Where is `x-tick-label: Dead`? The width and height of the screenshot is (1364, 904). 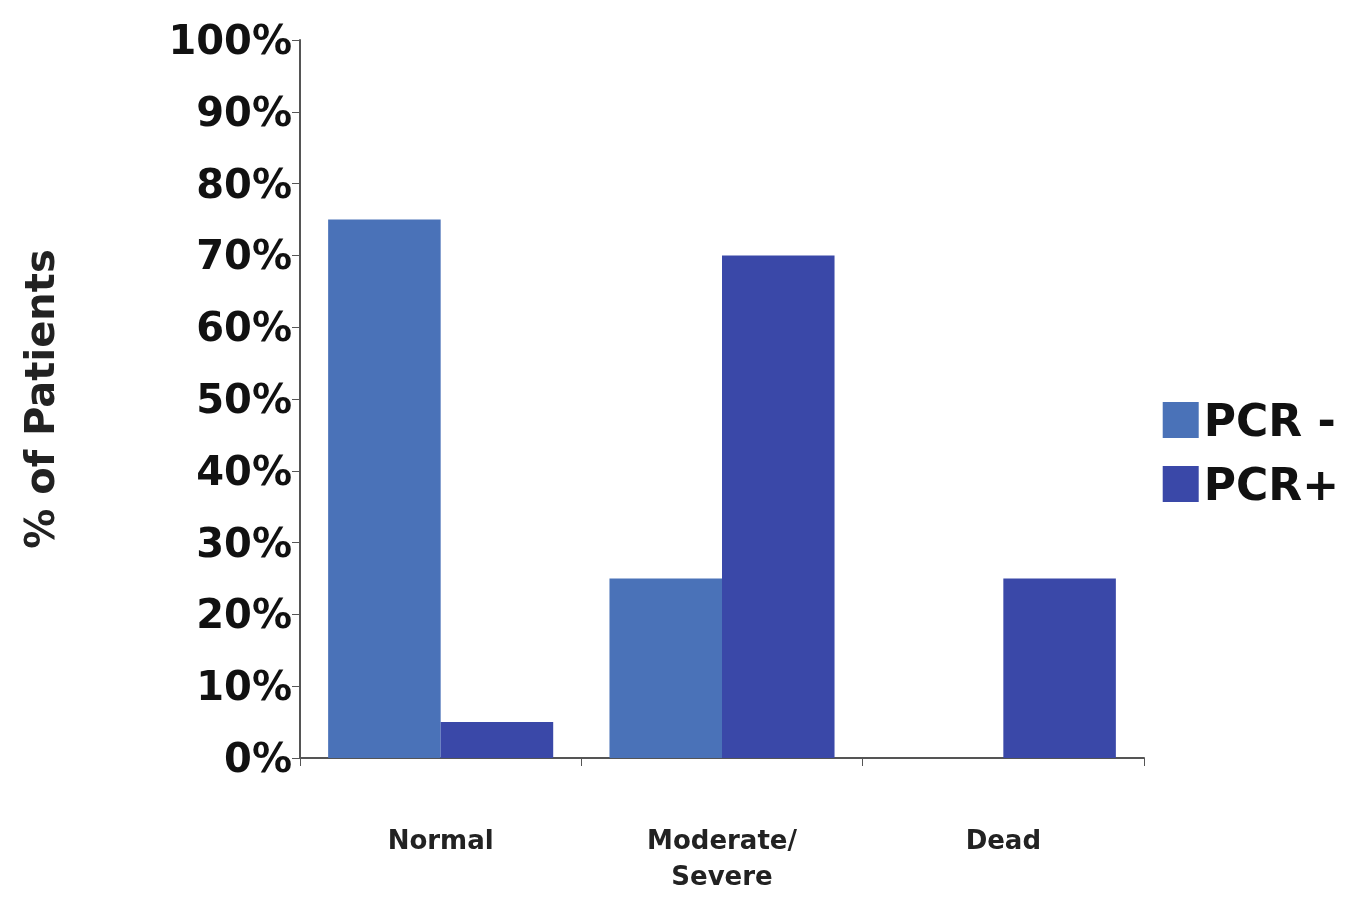
x-tick-label: Dead is located at coordinates (1003, 840).